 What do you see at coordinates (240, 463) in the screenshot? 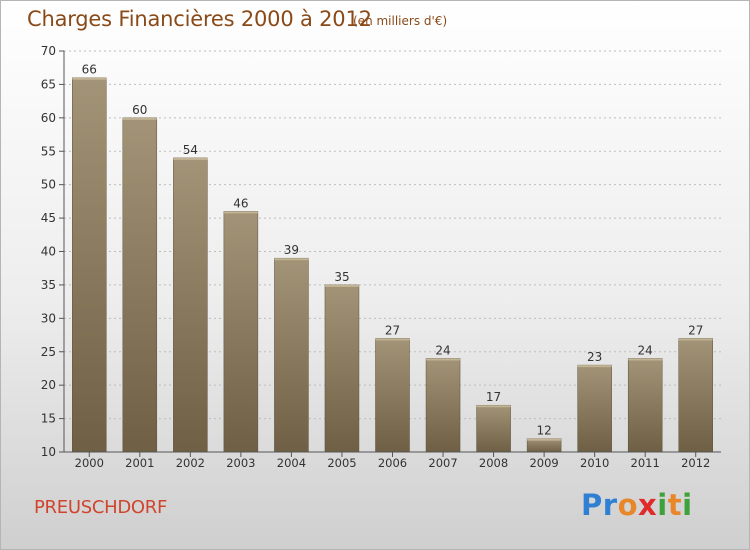
I see `x-tick-label: 2003` at bounding box center [240, 463].